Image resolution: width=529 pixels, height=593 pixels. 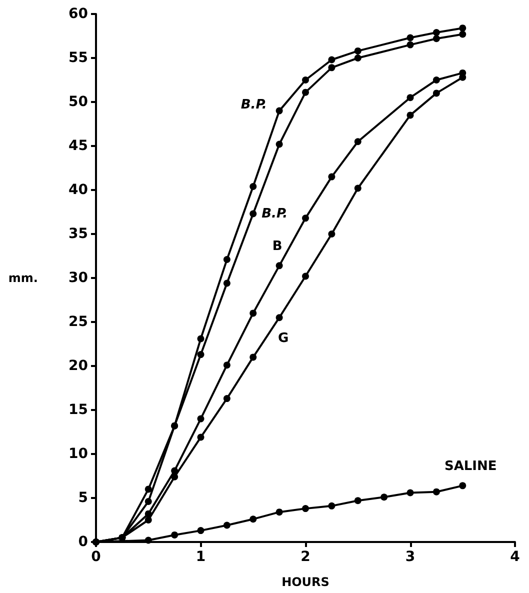 I want to click on x-axis-title: HOURS, so click(x=306, y=582).